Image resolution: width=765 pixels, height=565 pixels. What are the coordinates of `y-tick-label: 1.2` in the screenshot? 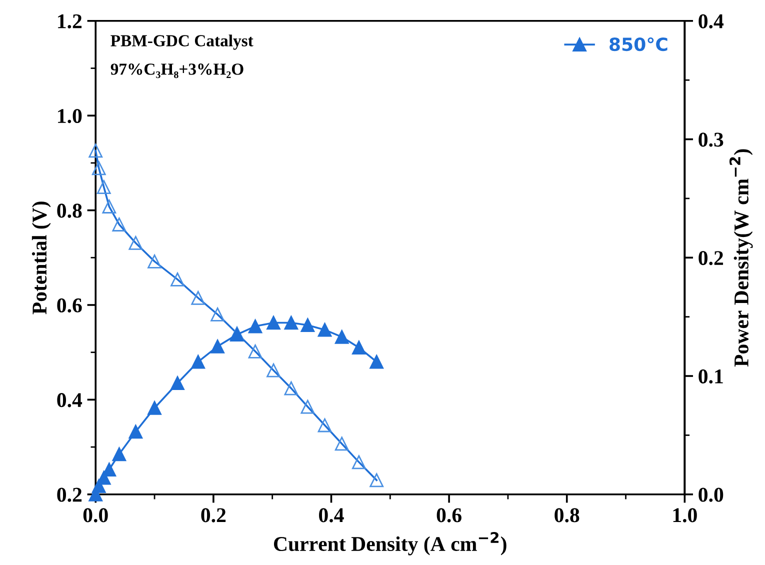 It's located at (70, 21).